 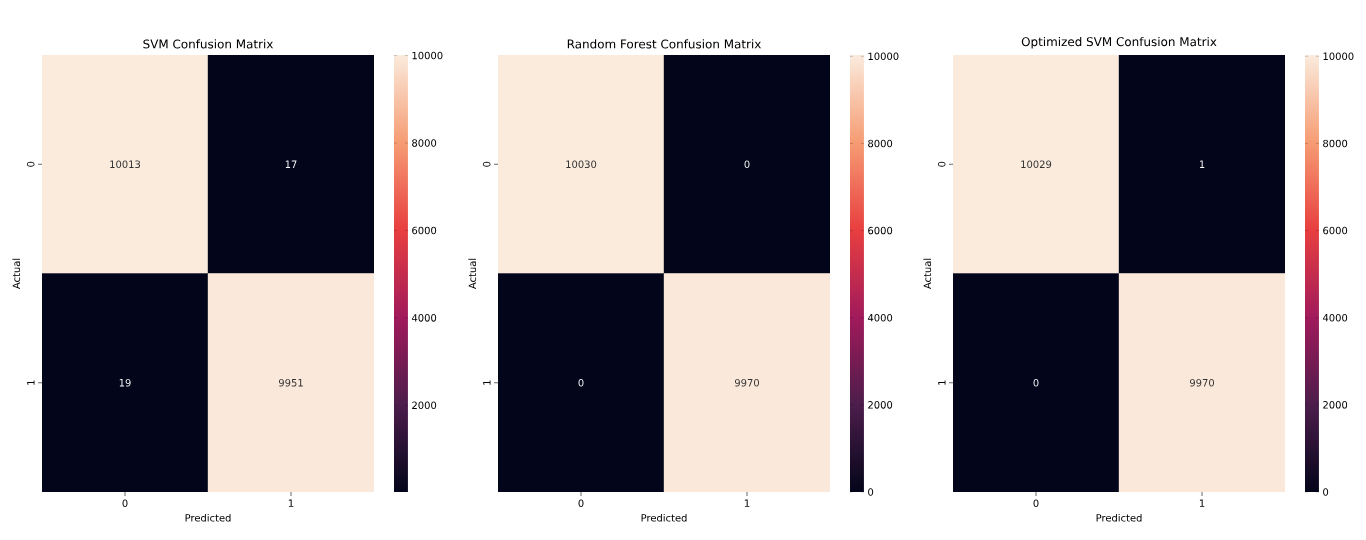 What do you see at coordinates (208, 44) in the screenshot?
I see `chart-title: SVM Confusion Matrix` at bounding box center [208, 44].